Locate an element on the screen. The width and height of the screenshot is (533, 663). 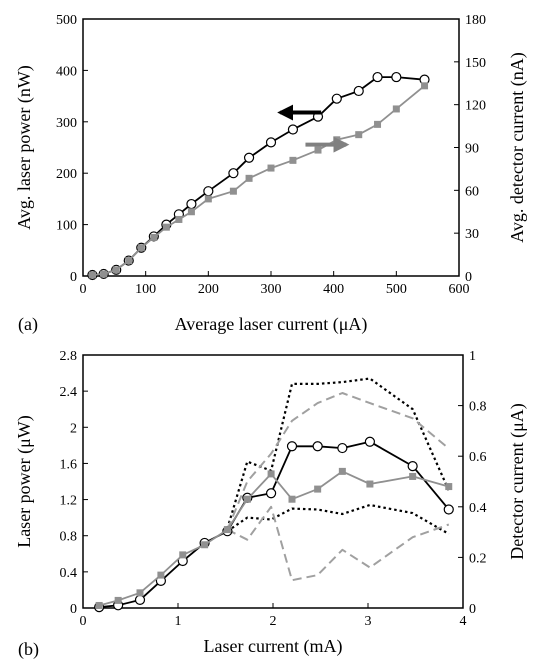
x-tick-label: 400 is located at coordinates (333, 289).